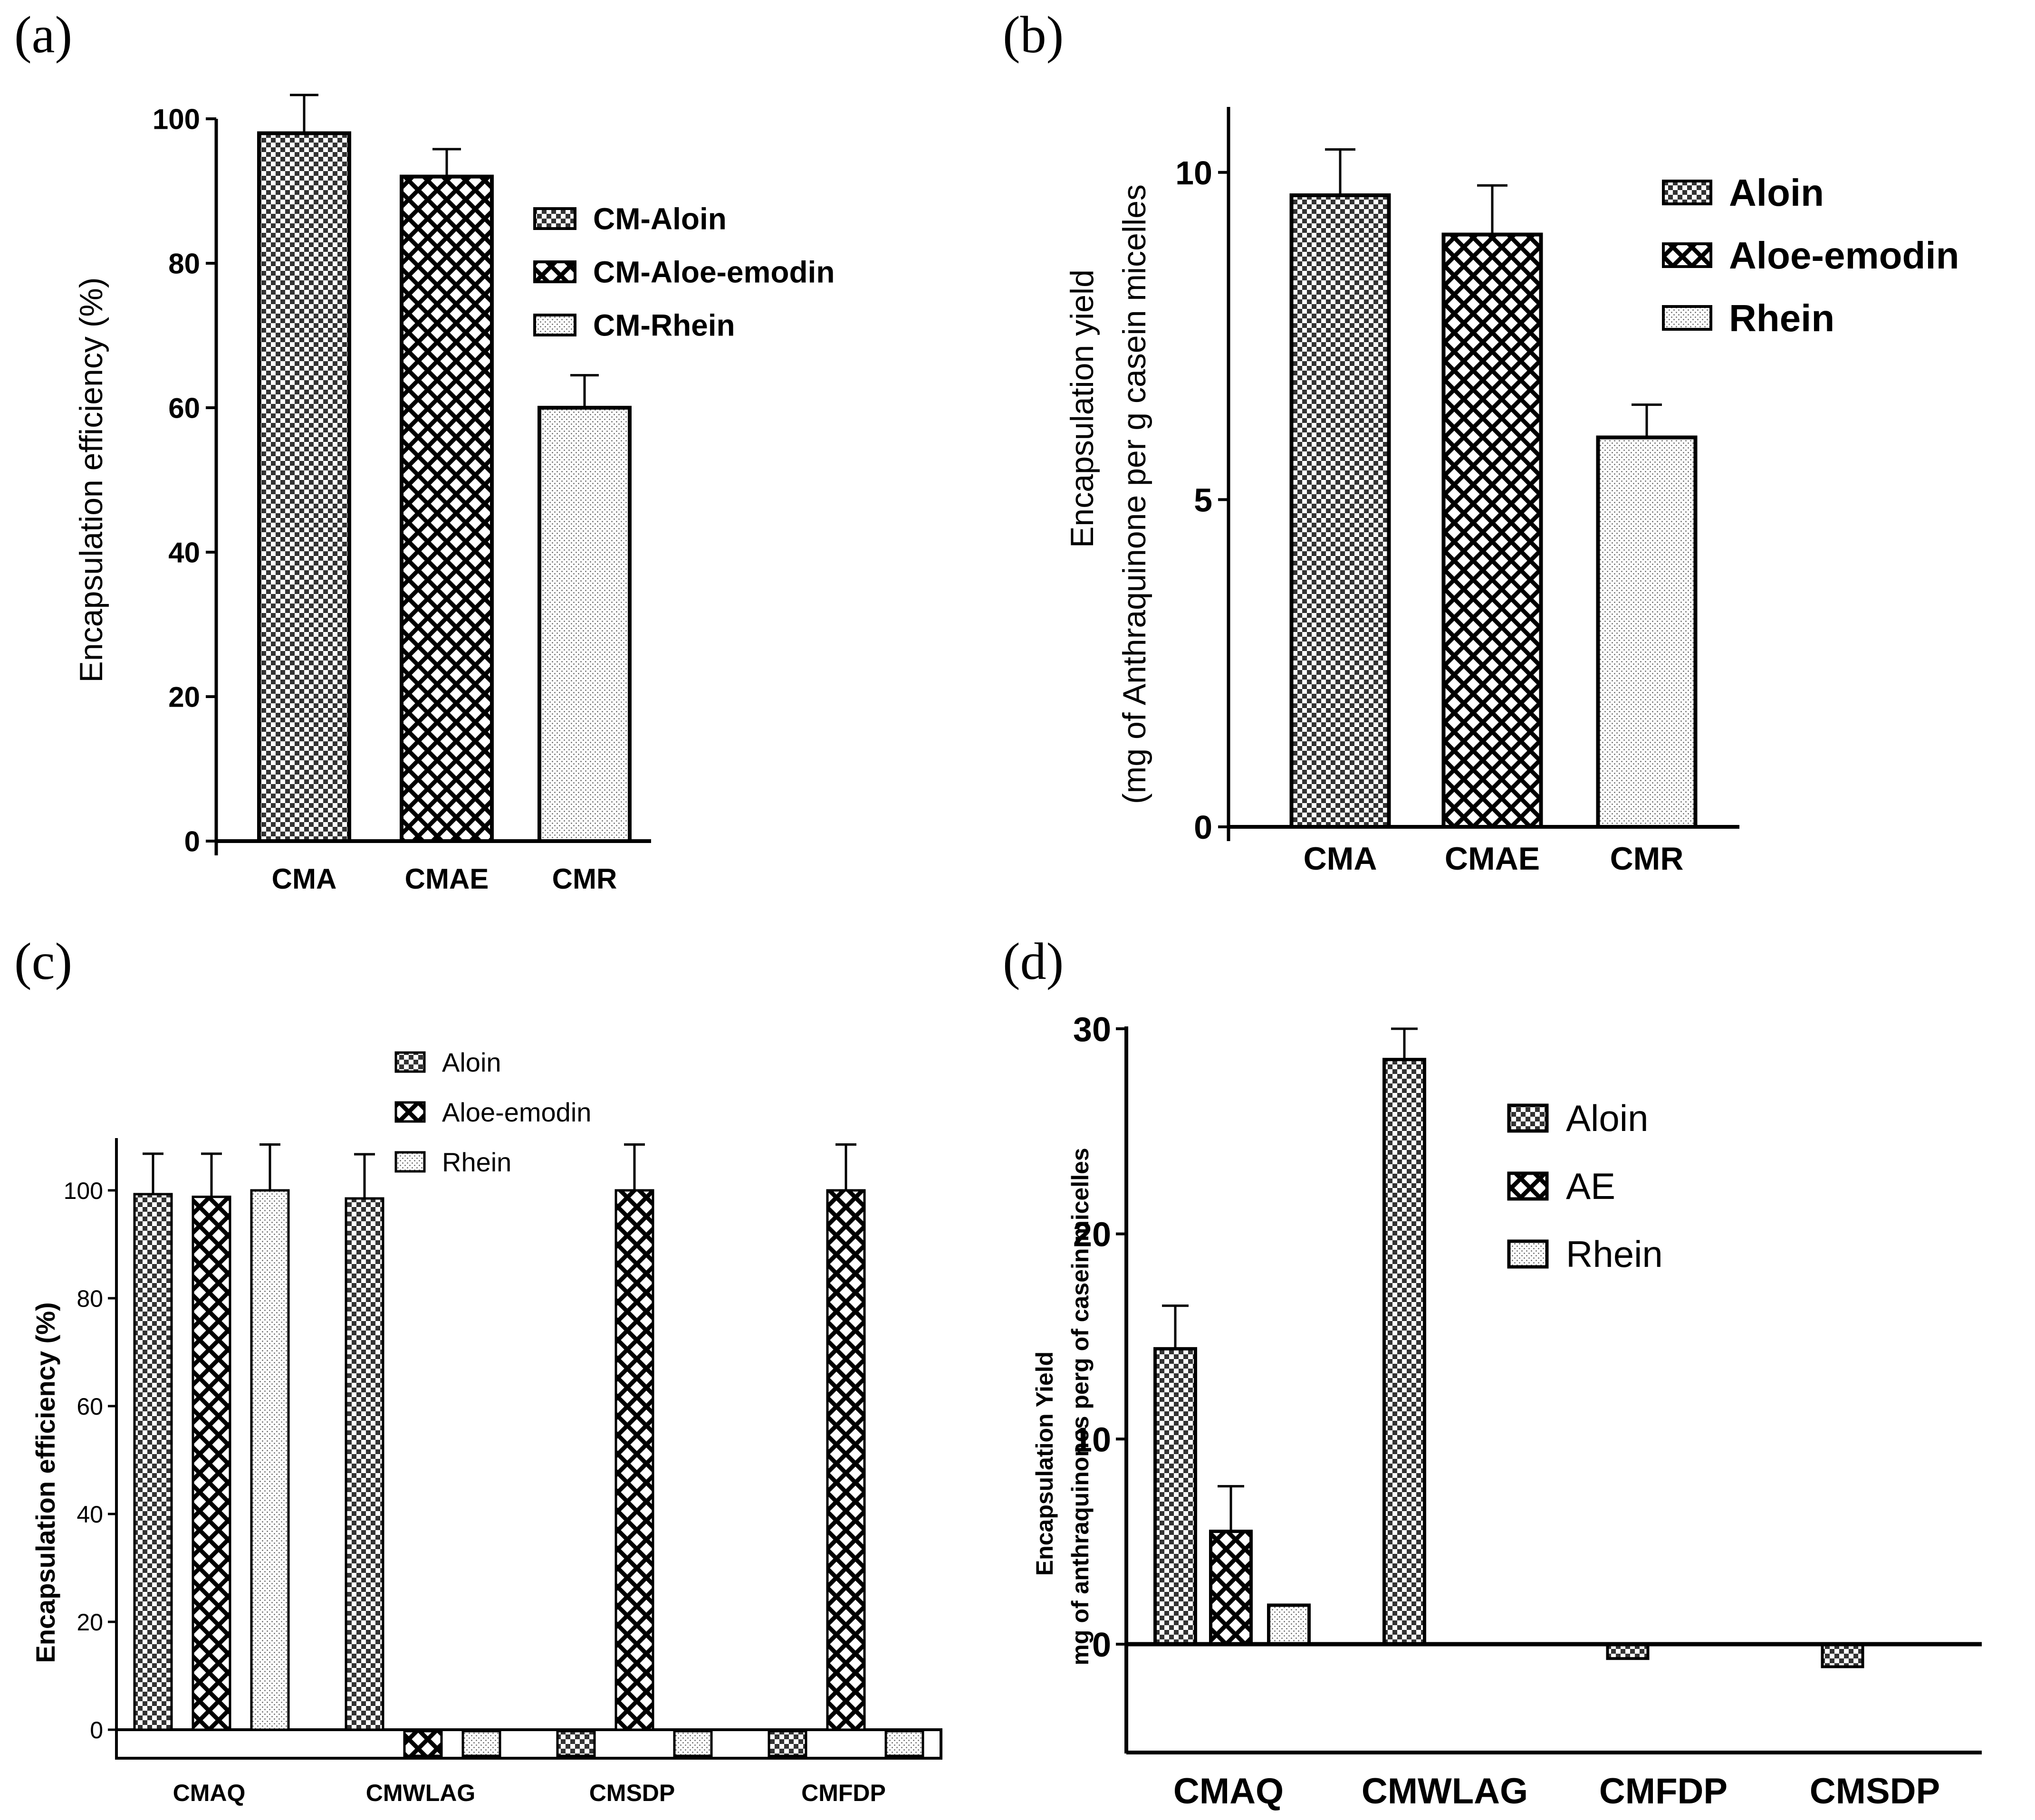  Describe the element at coordinates (1203, 500) in the screenshot. I see `y-tick-label: 5` at that location.